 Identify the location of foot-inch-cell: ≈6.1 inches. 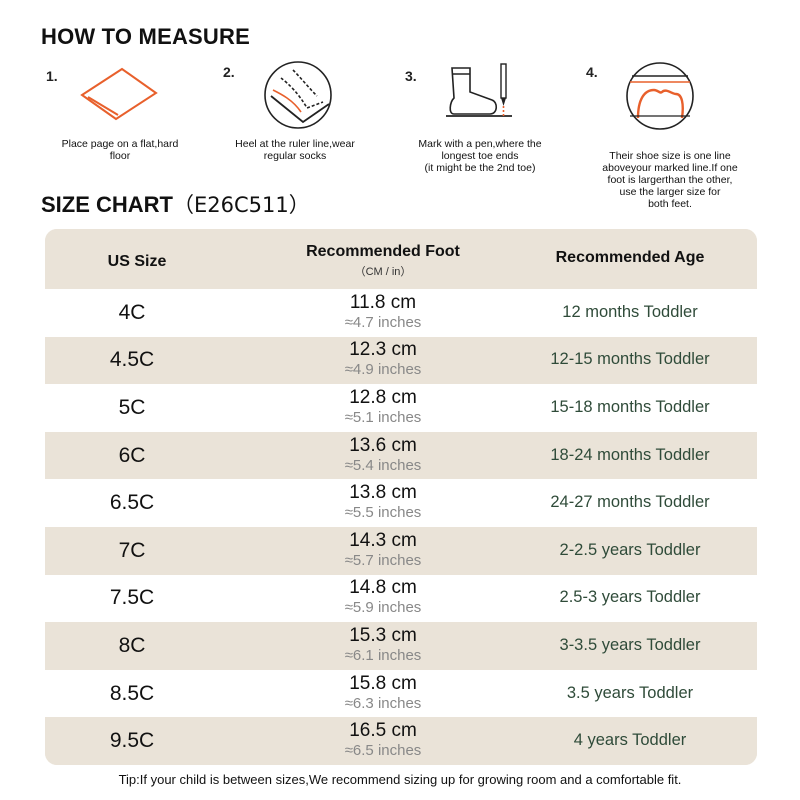
(383, 655).